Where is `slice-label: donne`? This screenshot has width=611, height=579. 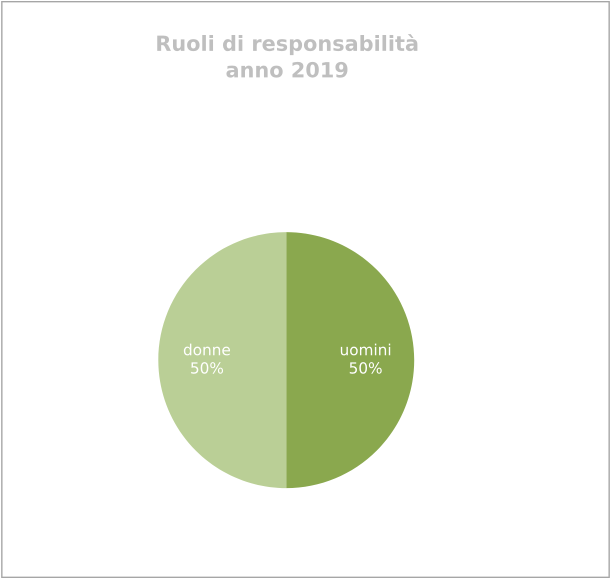
slice-label: donne is located at coordinates (207, 350).